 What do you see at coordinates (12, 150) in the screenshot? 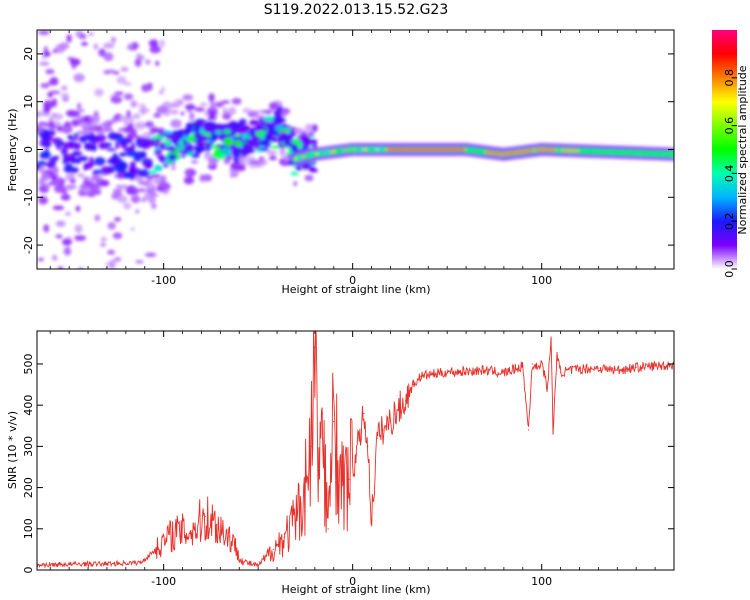
I see `spectrogram-ylabel: Frequency (Hz)` at bounding box center [12, 150].